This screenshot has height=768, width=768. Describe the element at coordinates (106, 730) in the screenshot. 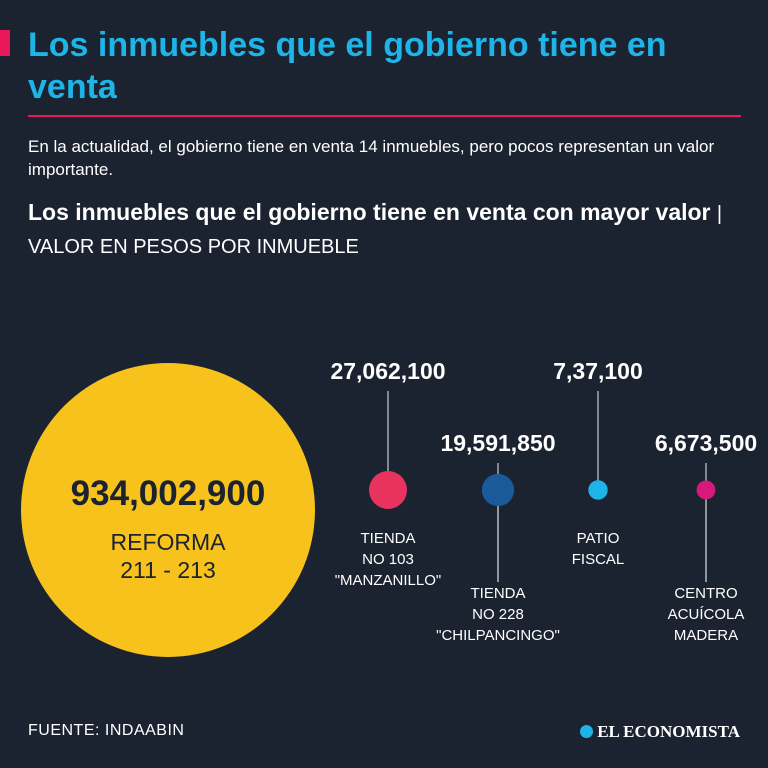

I see `source-note: FUENTE: INDAABIN` at that location.